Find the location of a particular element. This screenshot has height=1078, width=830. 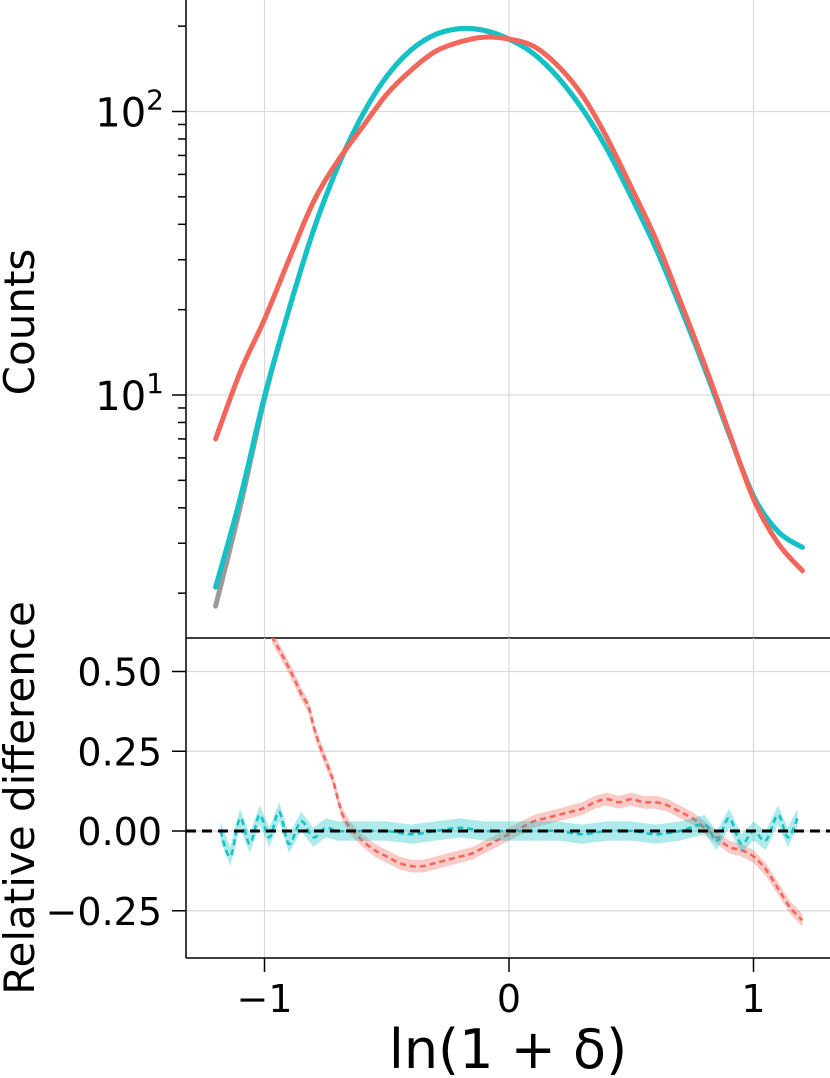

bottom-x-tick-label: 1 is located at coordinates (753, 999).